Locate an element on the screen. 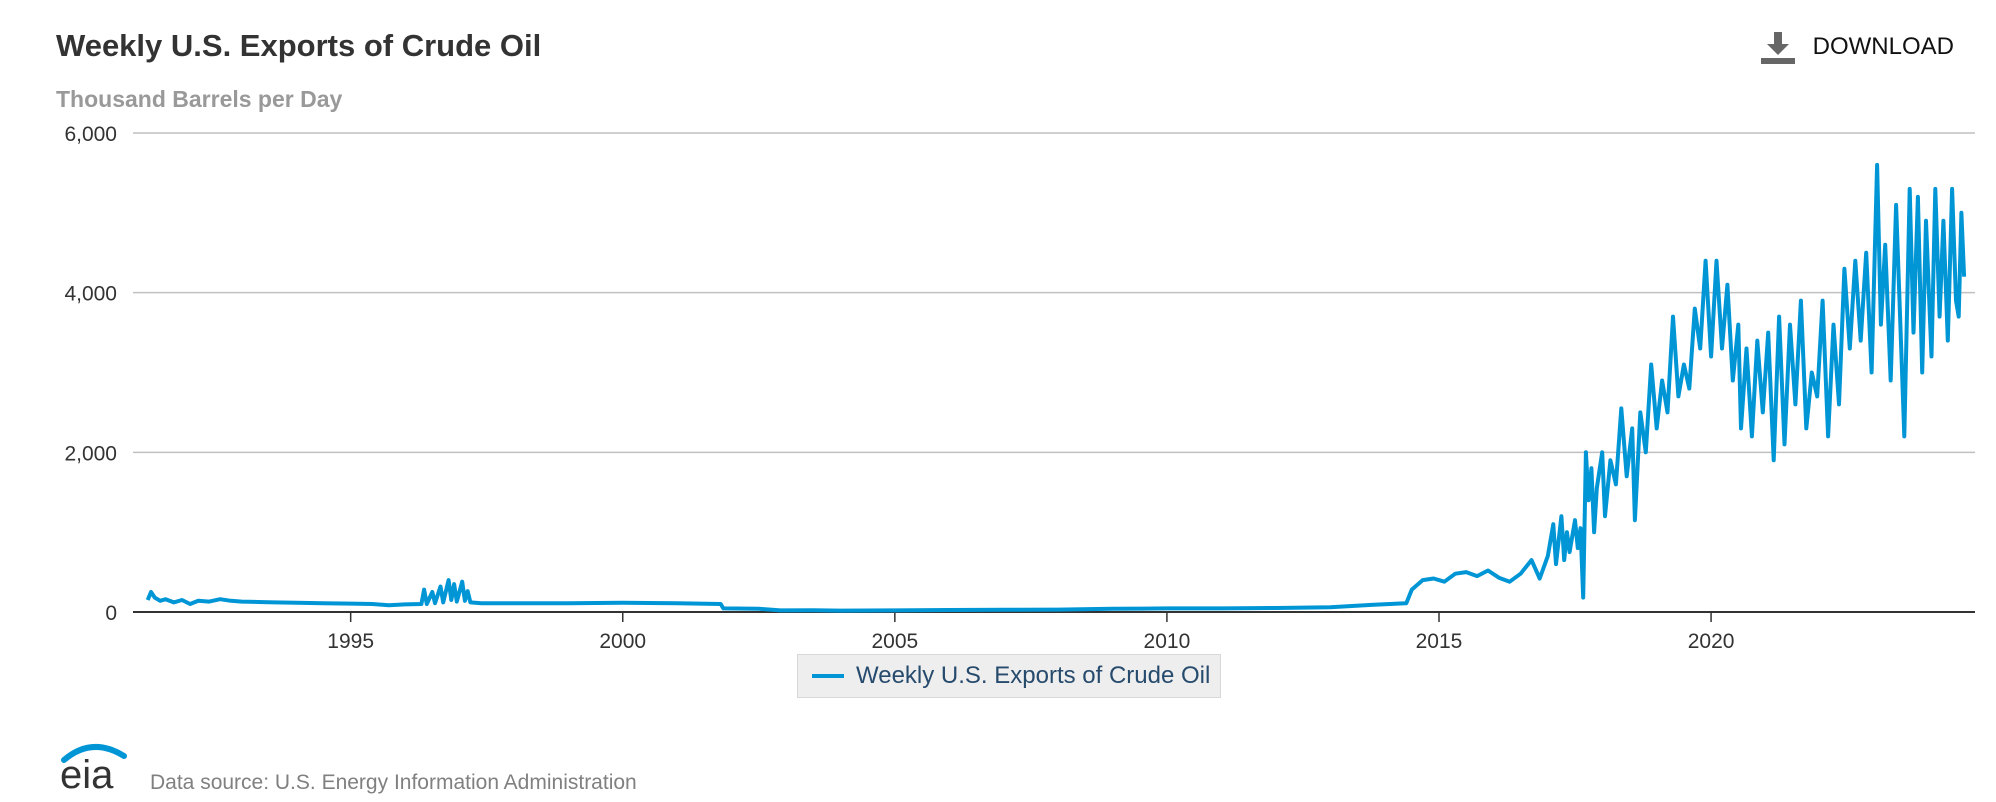  legend-swatch is located at coordinates (828, 676).